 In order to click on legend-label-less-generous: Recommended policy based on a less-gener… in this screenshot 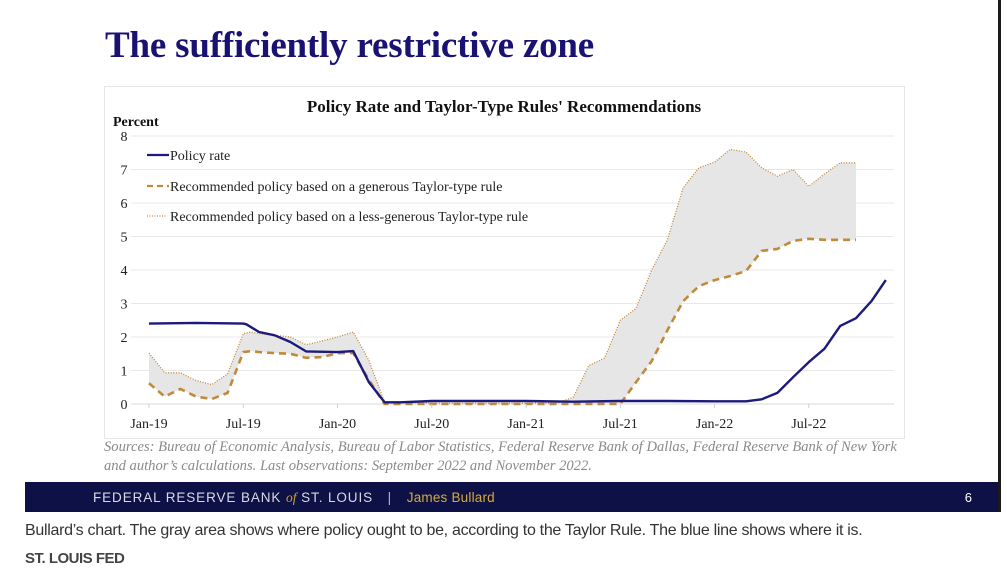, I will do `click(349, 217)`.